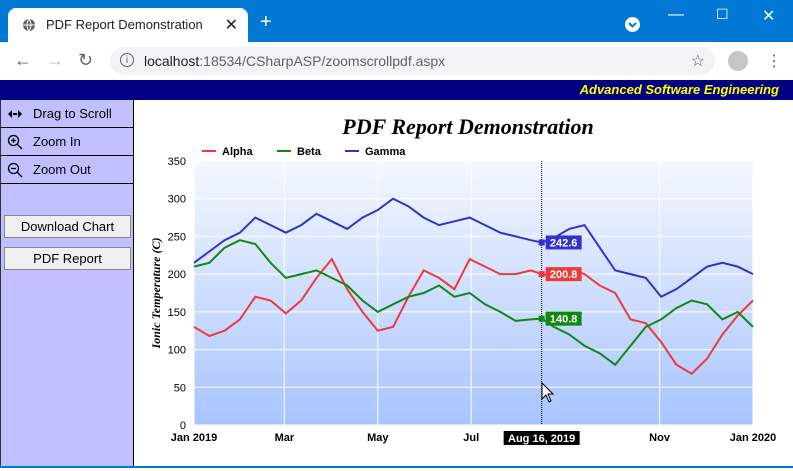  Describe the element at coordinates (177, 313) in the screenshot. I see `y-tick-label: 150` at that location.